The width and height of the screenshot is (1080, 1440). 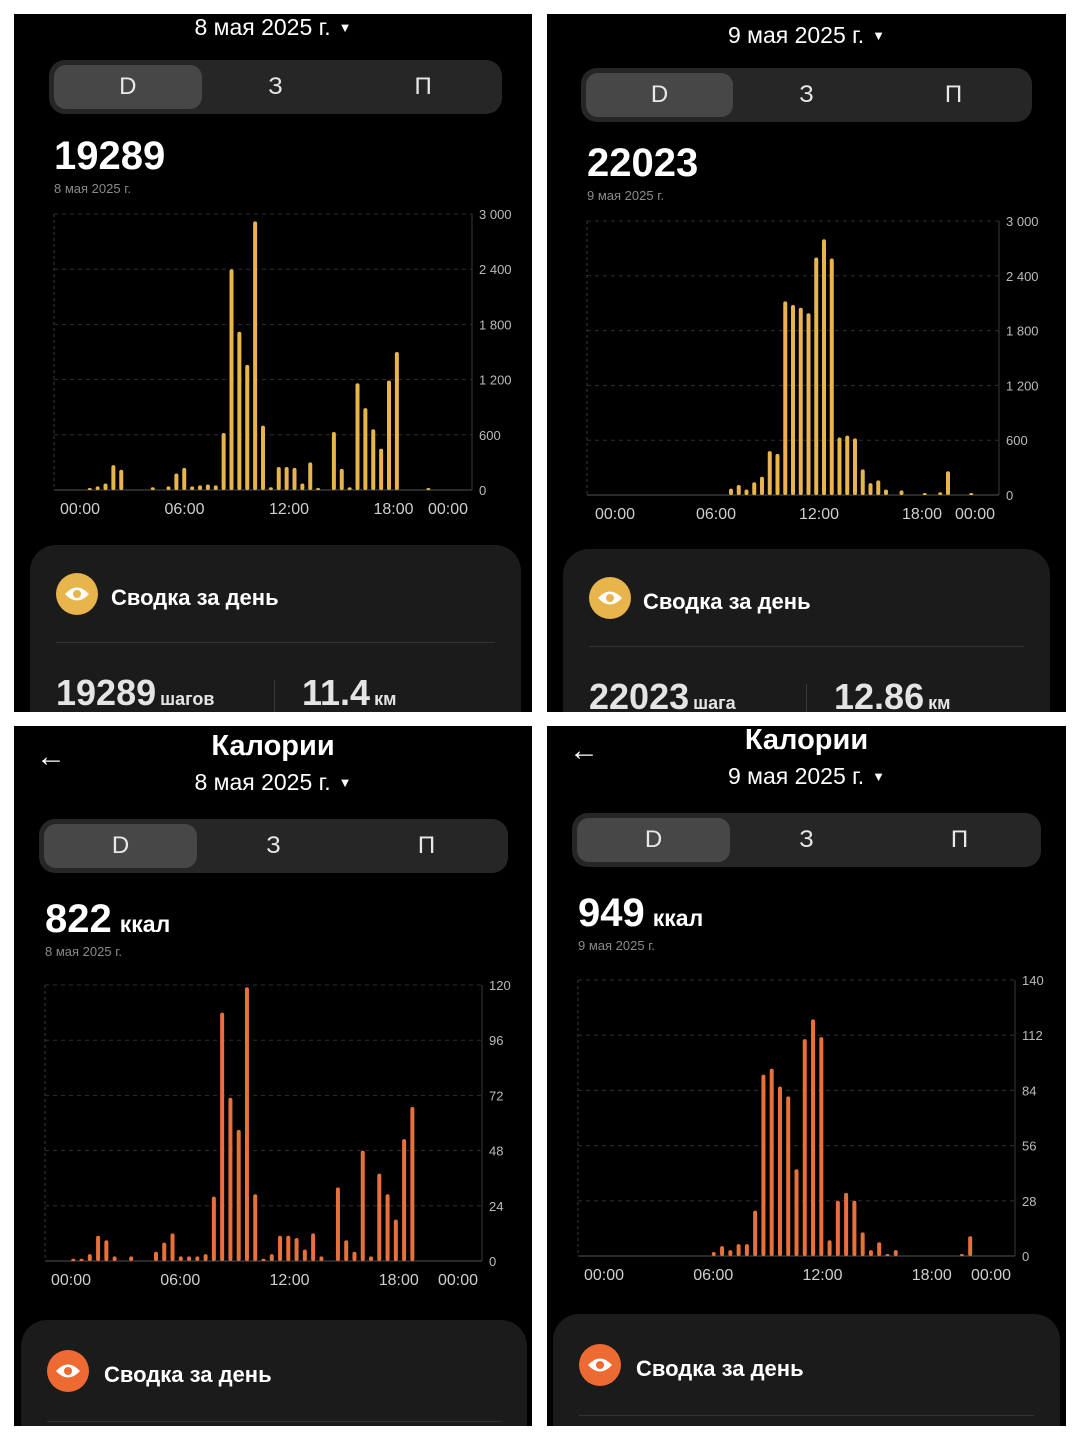 I want to click on steps-total: 19289, so click(x=109, y=156).